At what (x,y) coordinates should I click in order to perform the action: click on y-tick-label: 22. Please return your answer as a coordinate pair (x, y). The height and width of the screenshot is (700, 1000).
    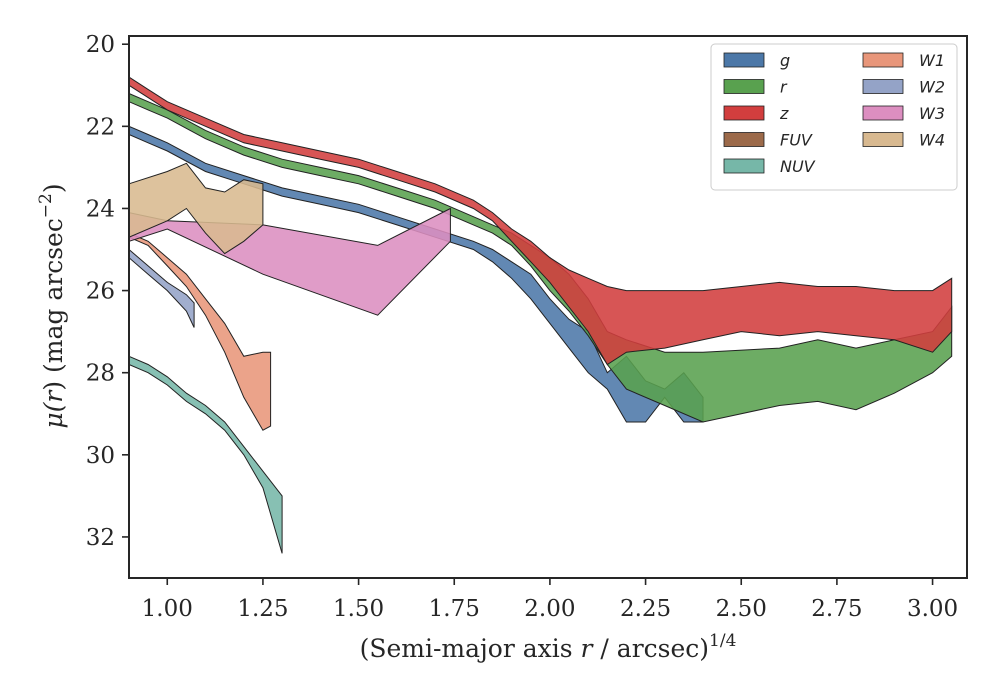
    Looking at the image, I should click on (100, 127).